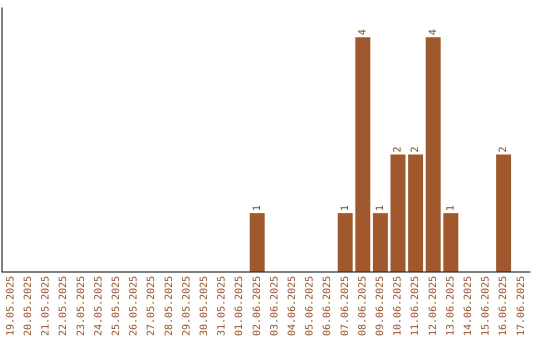 This screenshot has height=340, width=540. Describe the element at coordinates (521, 306) in the screenshot. I see `x-tick-label: 17.06.2025` at that location.